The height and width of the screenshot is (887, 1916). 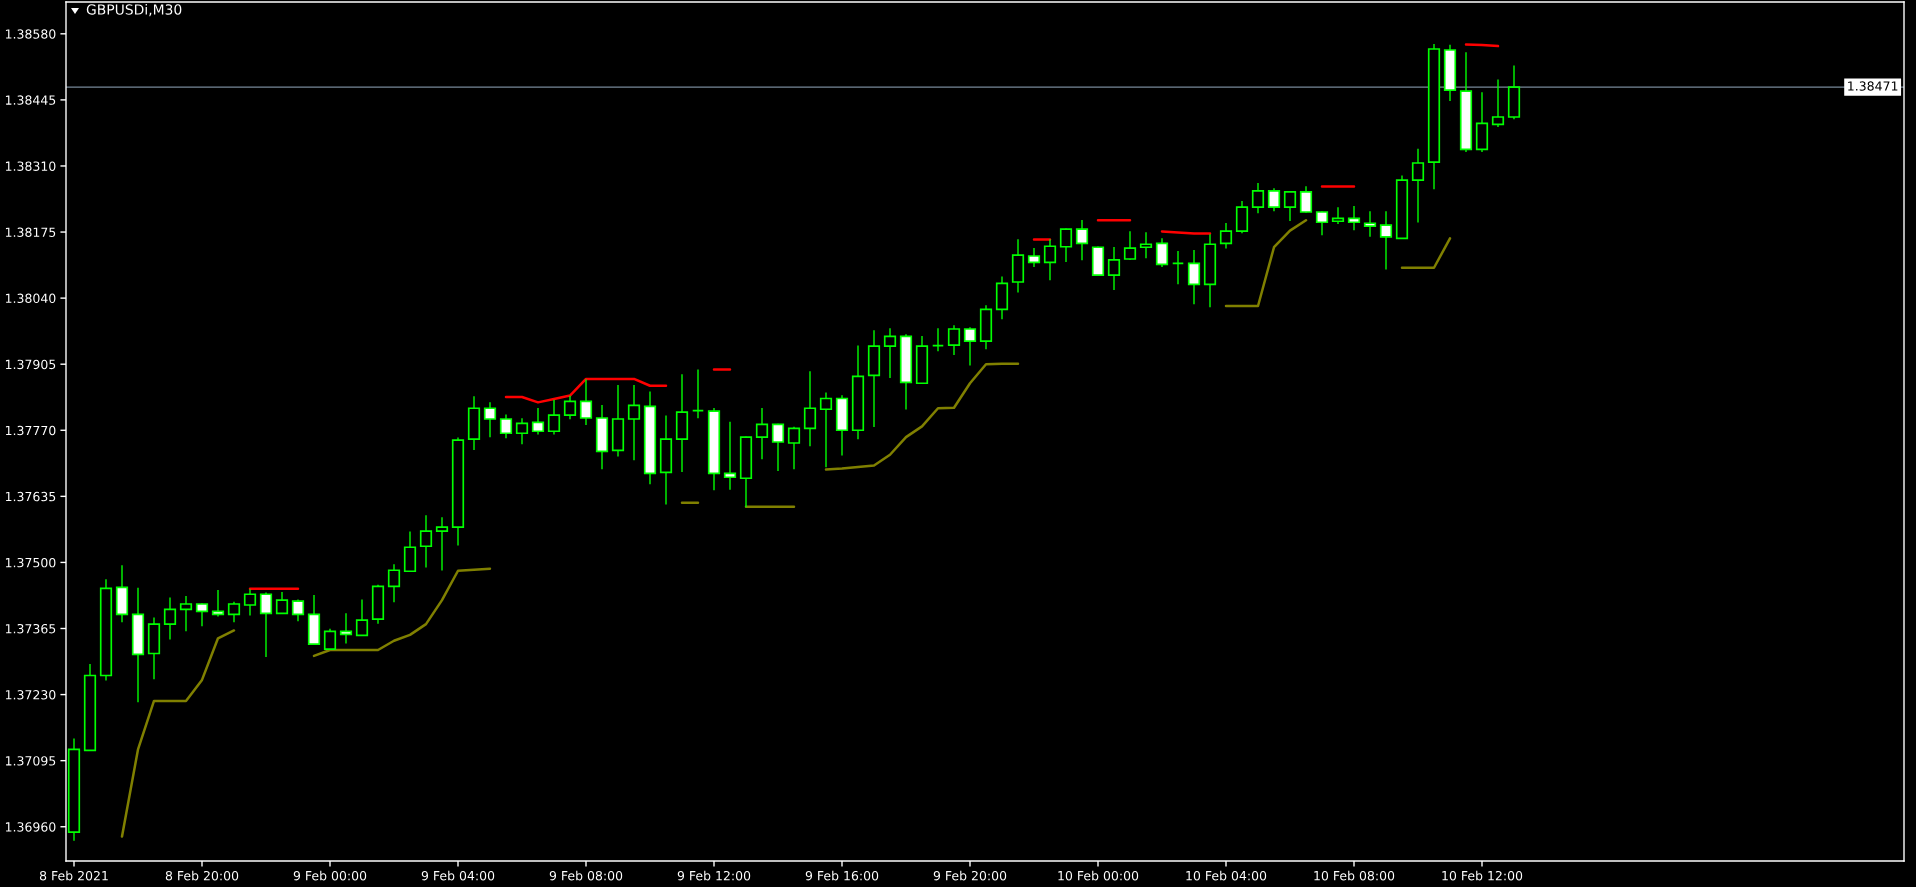 What do you see at coordinates (714, 875) in the screenshot?
I see `x-tick-label: 9 Feb 12:00` at bounding box center [714, 875].